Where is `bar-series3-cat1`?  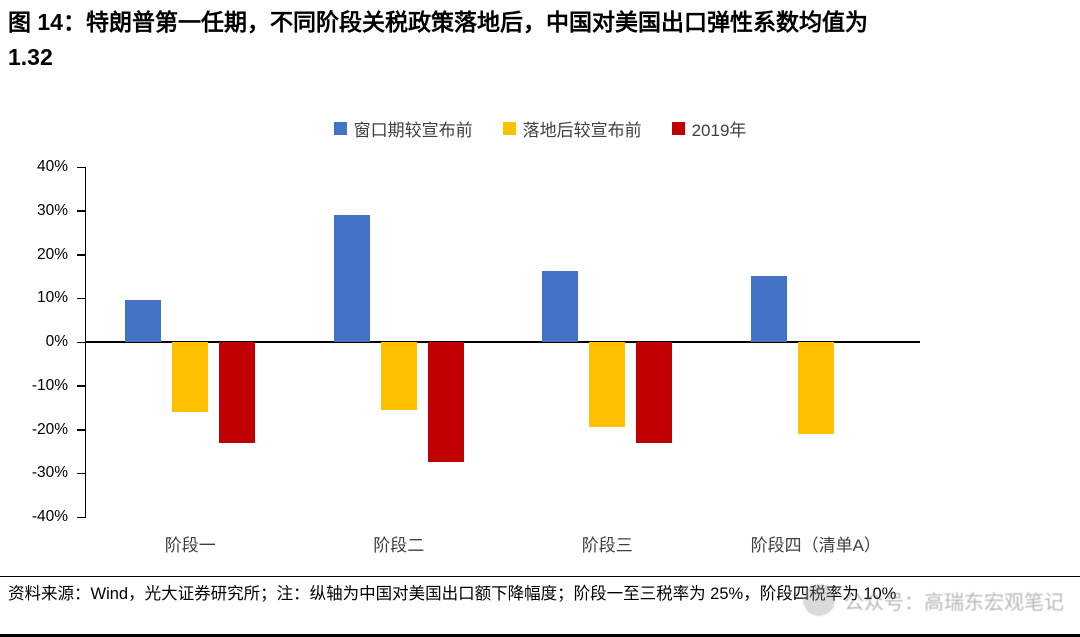 bar-series3-cat1 is located at coordinates (237, 392).